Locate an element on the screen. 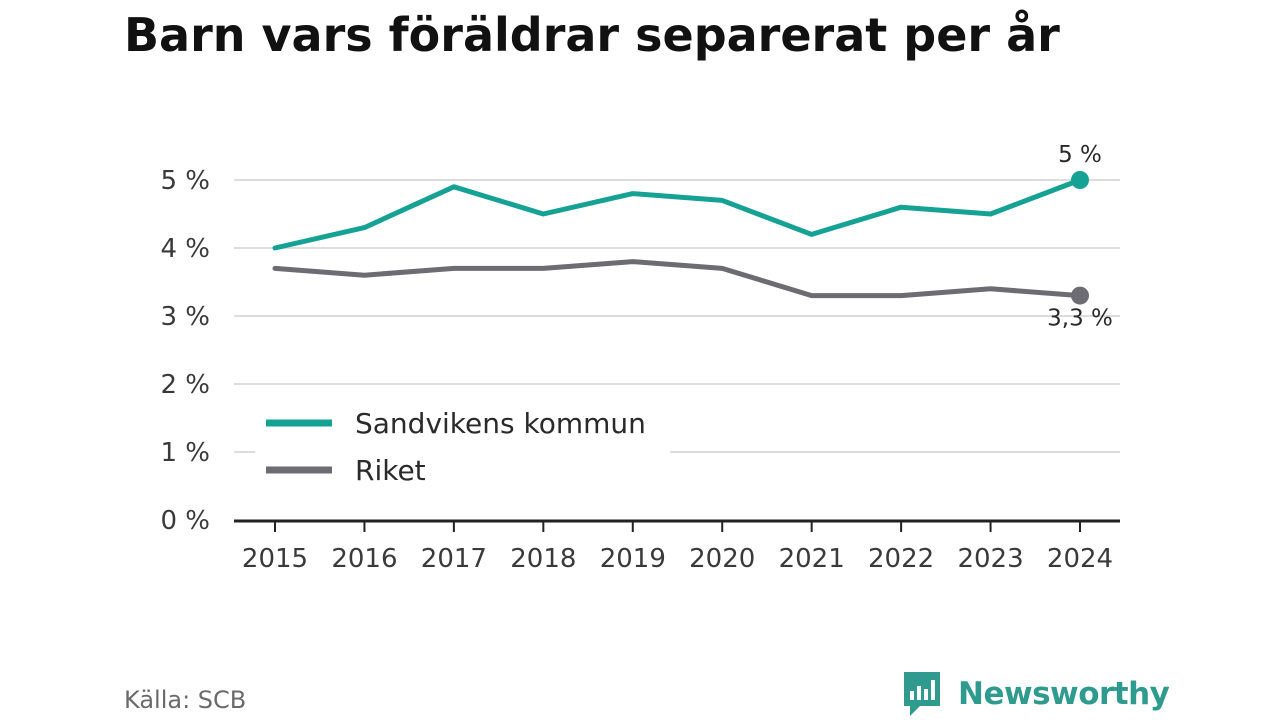 The height and width of the screenshot is (720, 1280). x-tick-label: 2017 is located at coordinates (454, 559).